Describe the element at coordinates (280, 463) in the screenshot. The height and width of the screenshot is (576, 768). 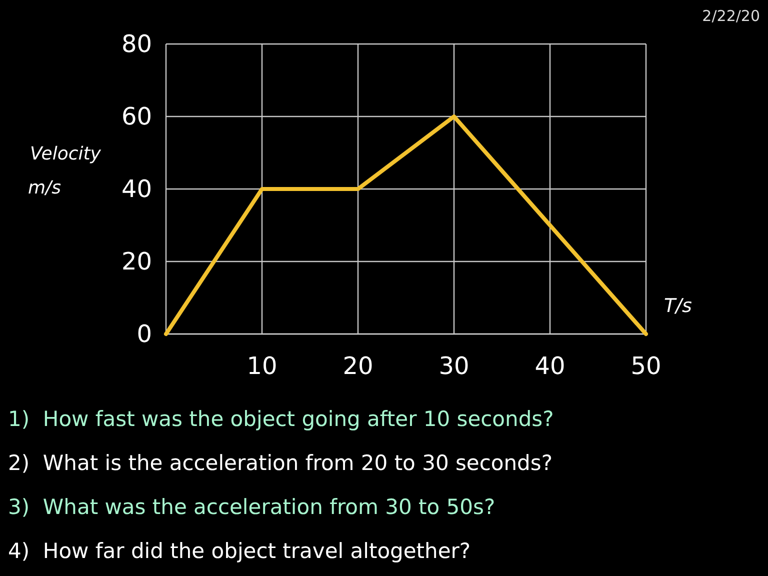
I see `text: 2) What is the acceleration from 20 to 30 seconds?` at that location.